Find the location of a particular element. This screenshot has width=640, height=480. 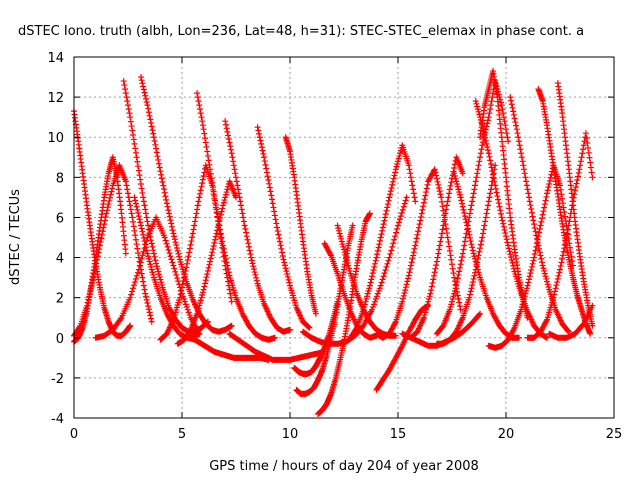

x-tick-label: 25 is located at coordinates (614, 434).